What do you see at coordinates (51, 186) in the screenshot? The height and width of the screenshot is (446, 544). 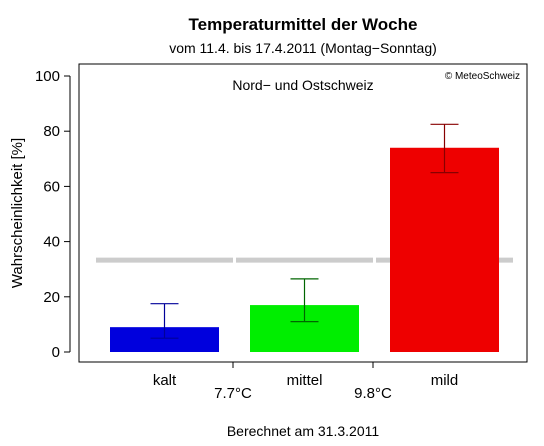 I see `y-tick-label: 60` at bounding box center [51, 186].